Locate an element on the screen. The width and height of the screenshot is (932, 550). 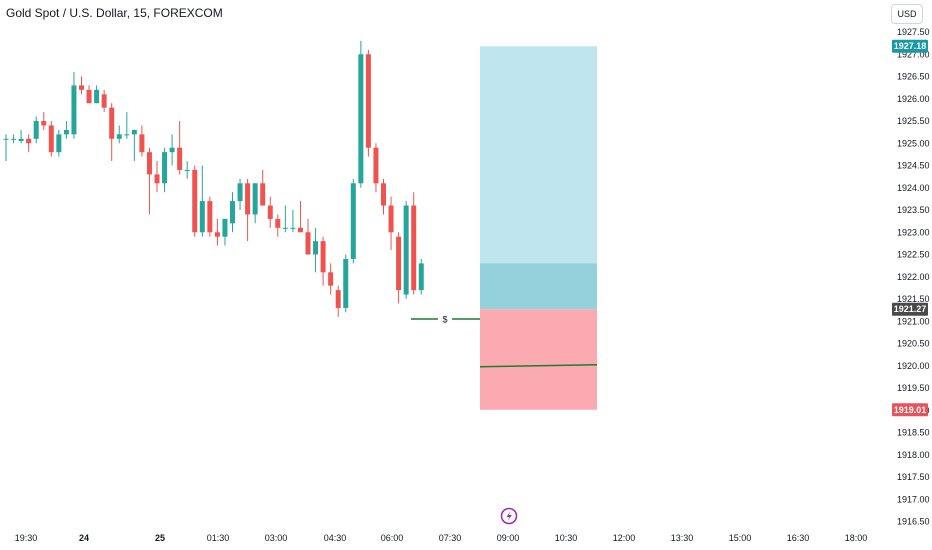
target-price-tag-bg is located at coordinates (910, 46).